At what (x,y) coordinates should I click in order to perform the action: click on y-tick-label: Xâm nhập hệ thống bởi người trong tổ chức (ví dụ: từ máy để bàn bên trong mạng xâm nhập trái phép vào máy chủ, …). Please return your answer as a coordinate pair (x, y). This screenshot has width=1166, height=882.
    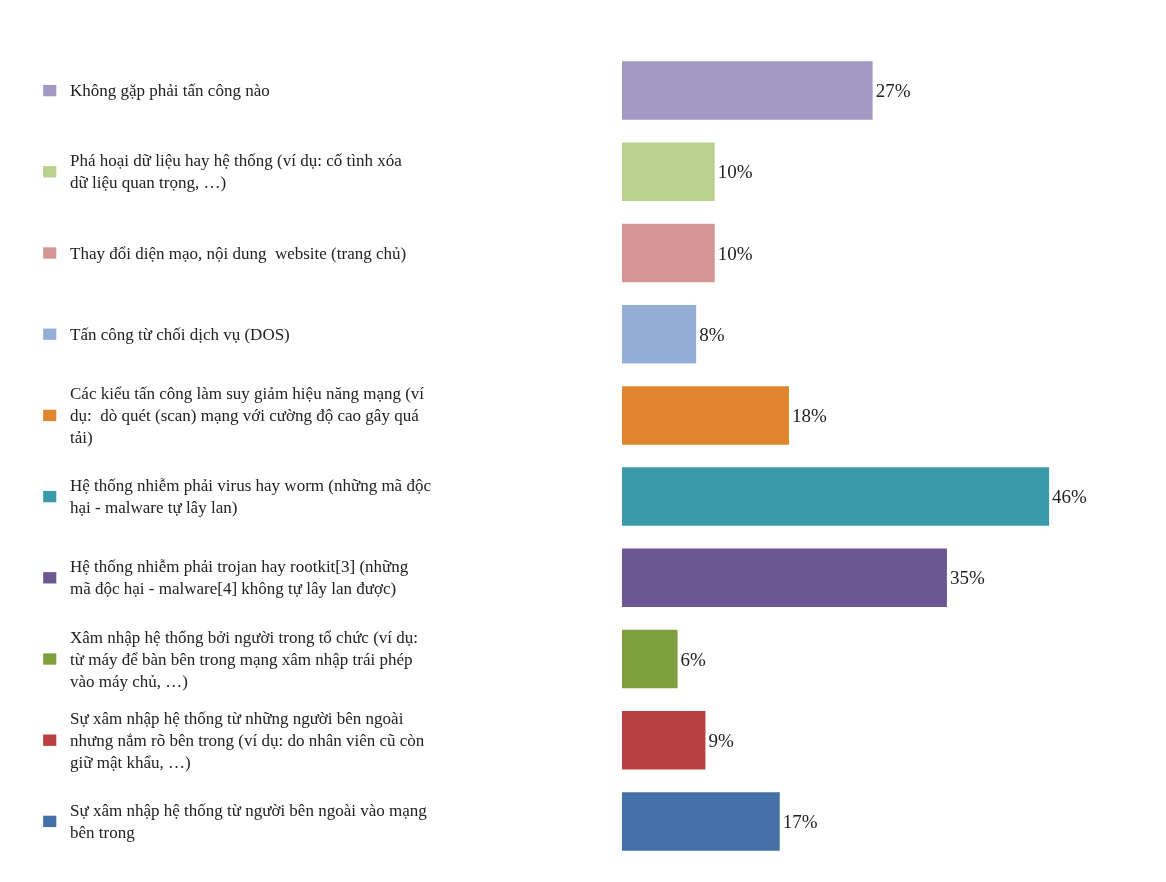
    Looking at the image, I should click on (244, 660).